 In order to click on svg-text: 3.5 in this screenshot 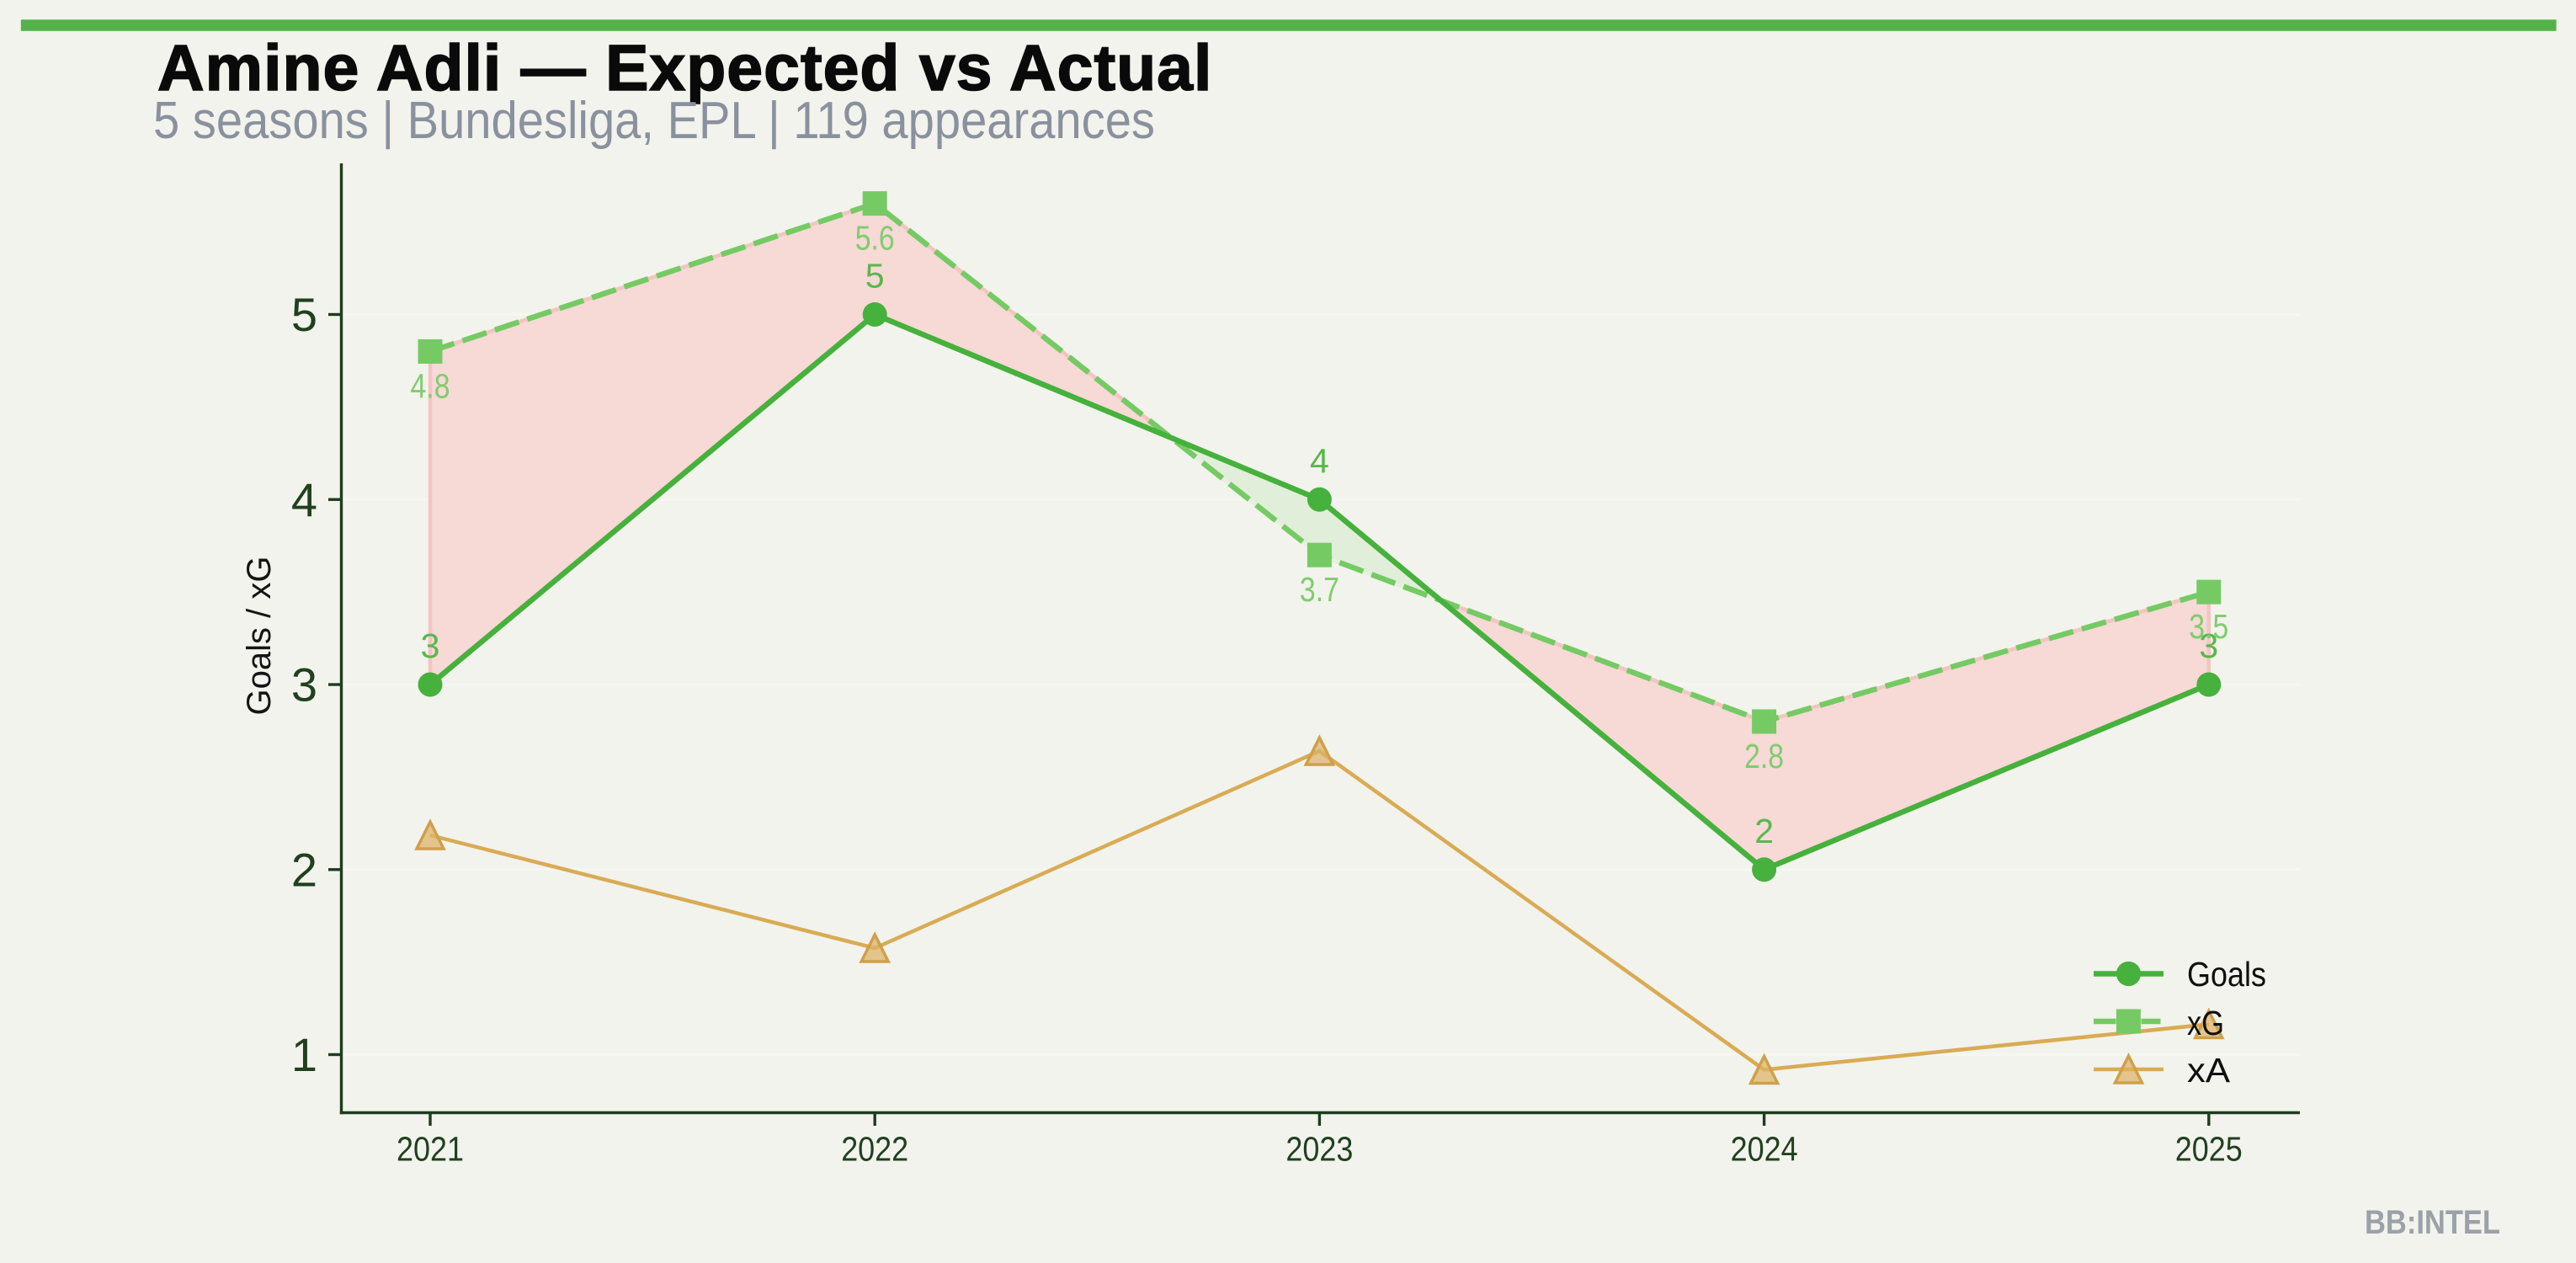, I will do `click(2208, 626)`.